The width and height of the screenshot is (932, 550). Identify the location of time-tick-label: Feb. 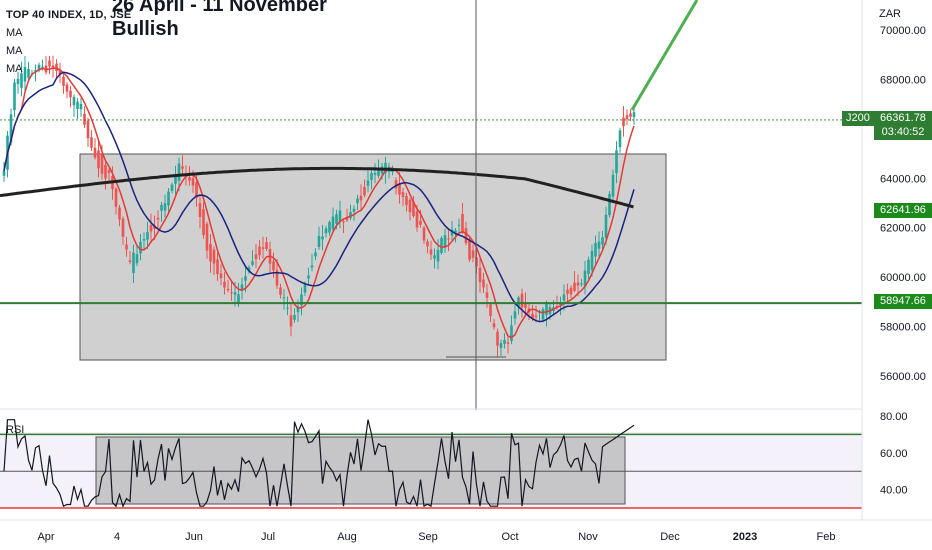
(826, 537).